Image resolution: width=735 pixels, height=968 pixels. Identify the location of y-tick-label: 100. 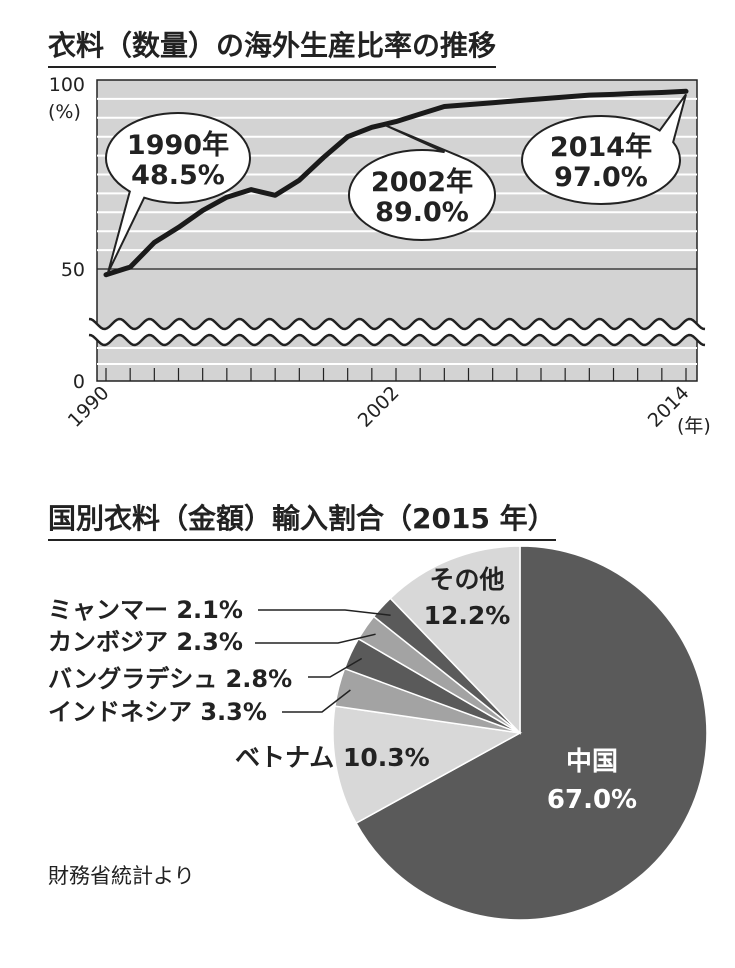
(67, 85).